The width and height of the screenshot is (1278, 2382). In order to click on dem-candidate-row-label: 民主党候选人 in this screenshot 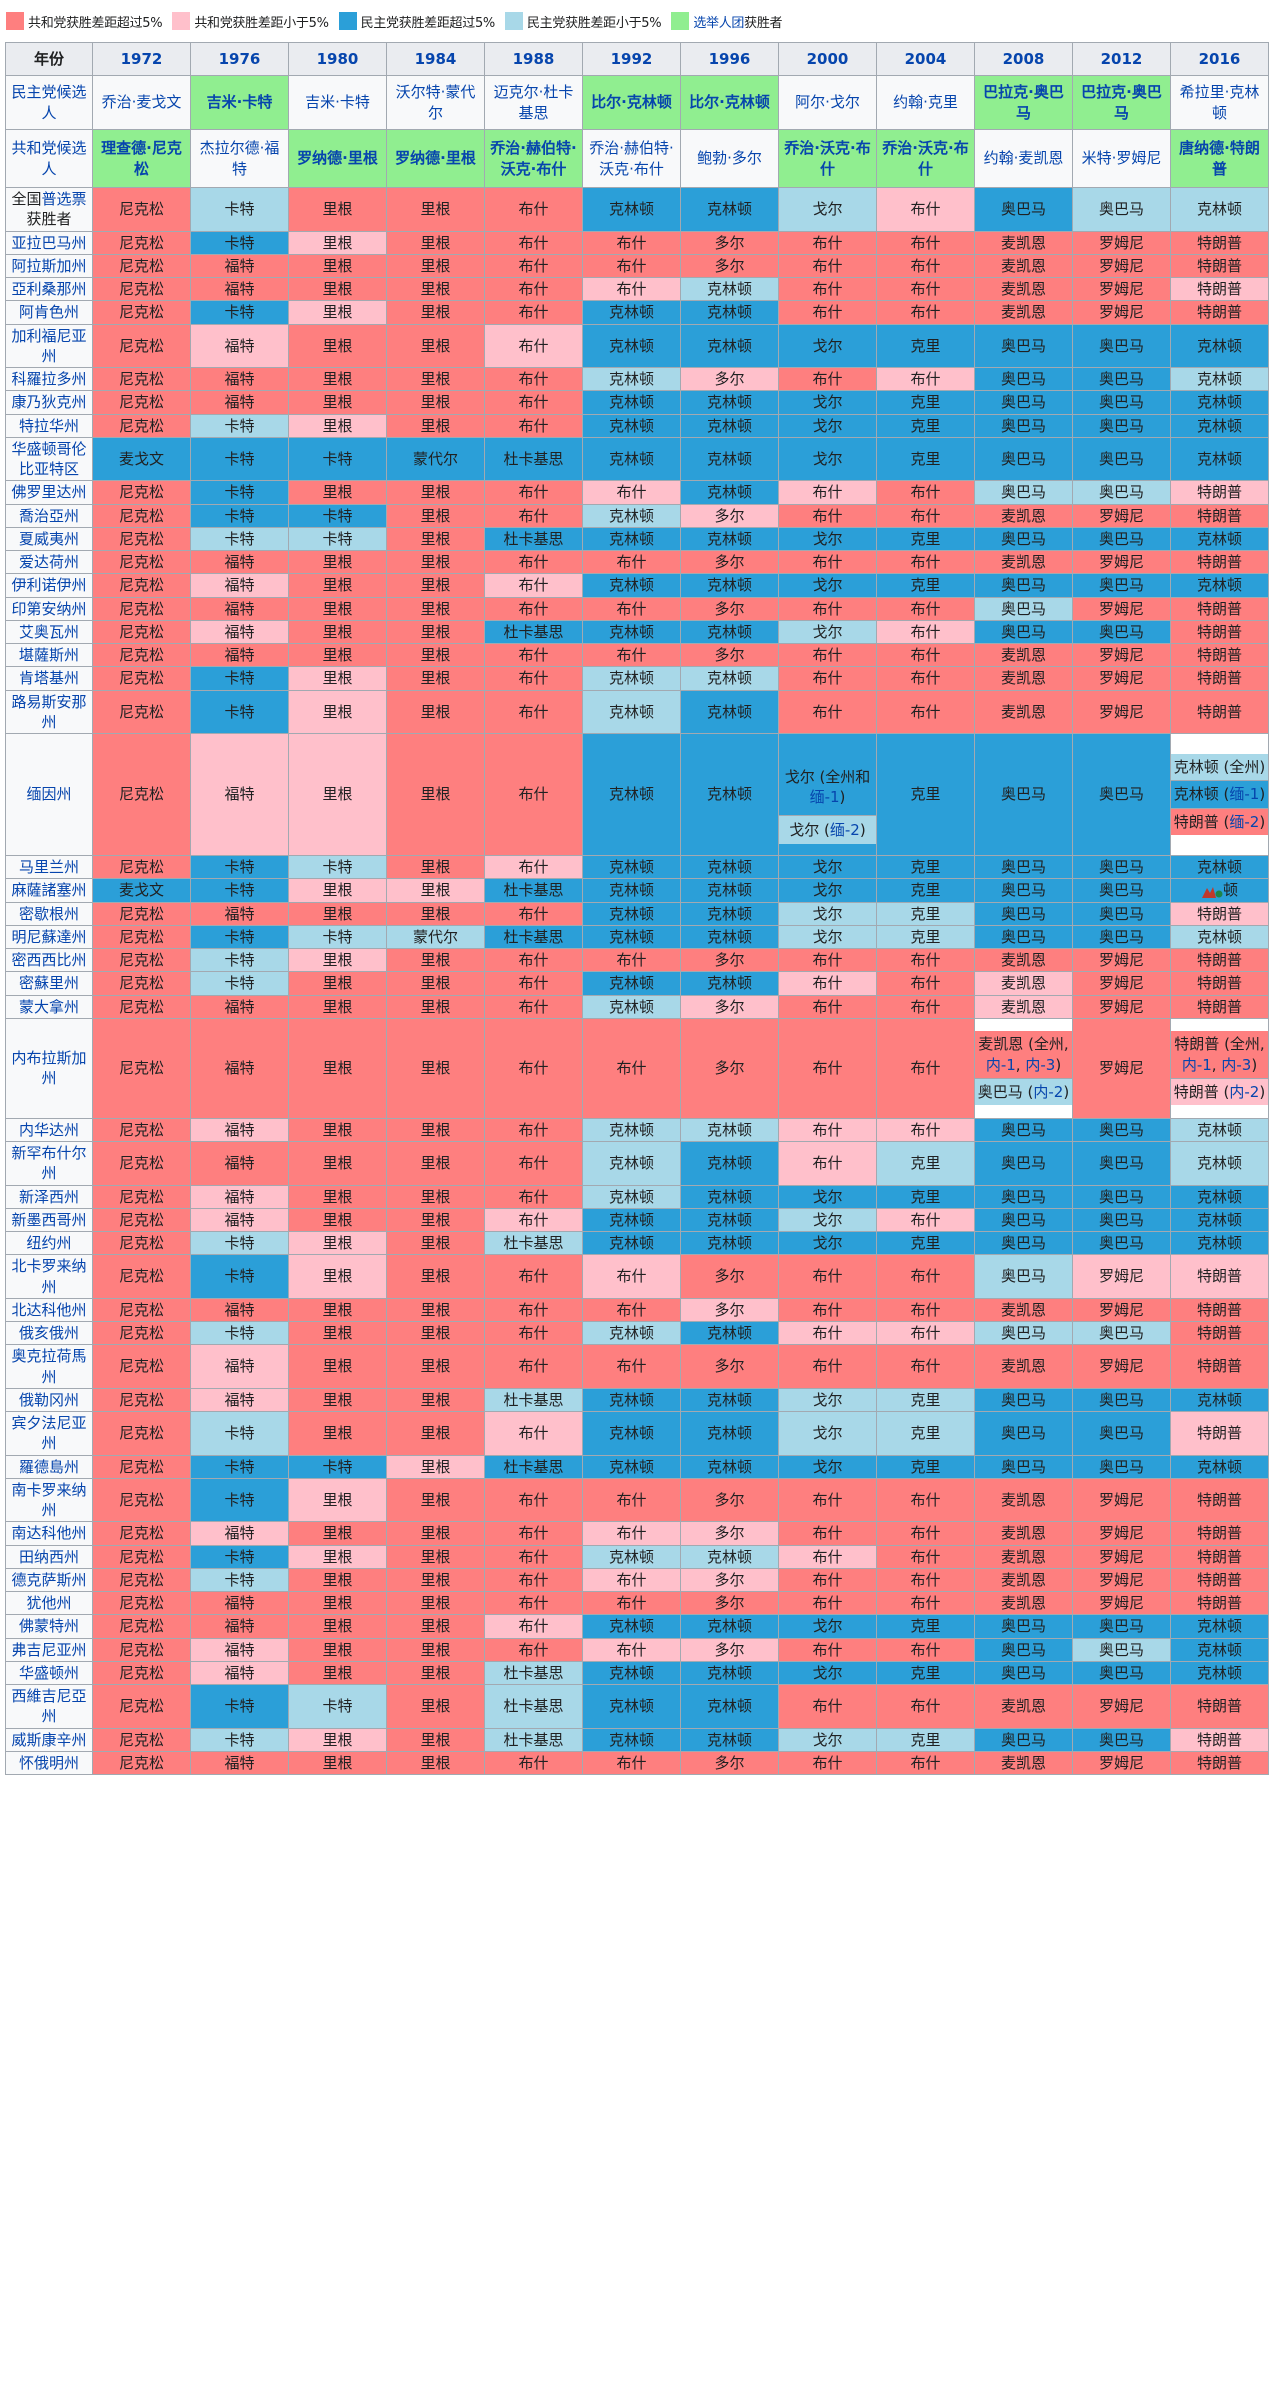, I will do `click(49, 102)`.